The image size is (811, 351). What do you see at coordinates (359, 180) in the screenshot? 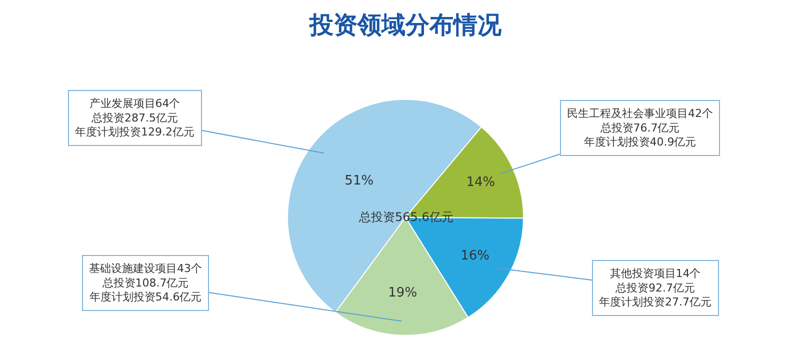
I see `data-label: 51%` at bounding box center [359, 180].